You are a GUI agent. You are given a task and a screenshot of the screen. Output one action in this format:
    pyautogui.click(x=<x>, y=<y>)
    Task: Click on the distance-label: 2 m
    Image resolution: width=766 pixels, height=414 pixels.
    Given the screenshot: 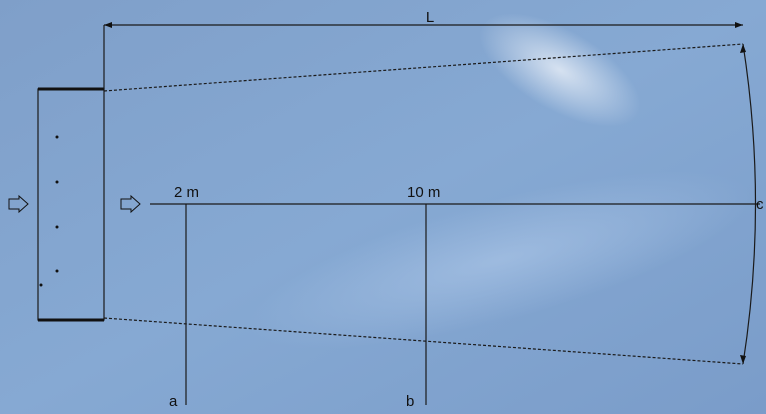 What is the action you would take?
    pyautogui.click(x=186, y=192)
    